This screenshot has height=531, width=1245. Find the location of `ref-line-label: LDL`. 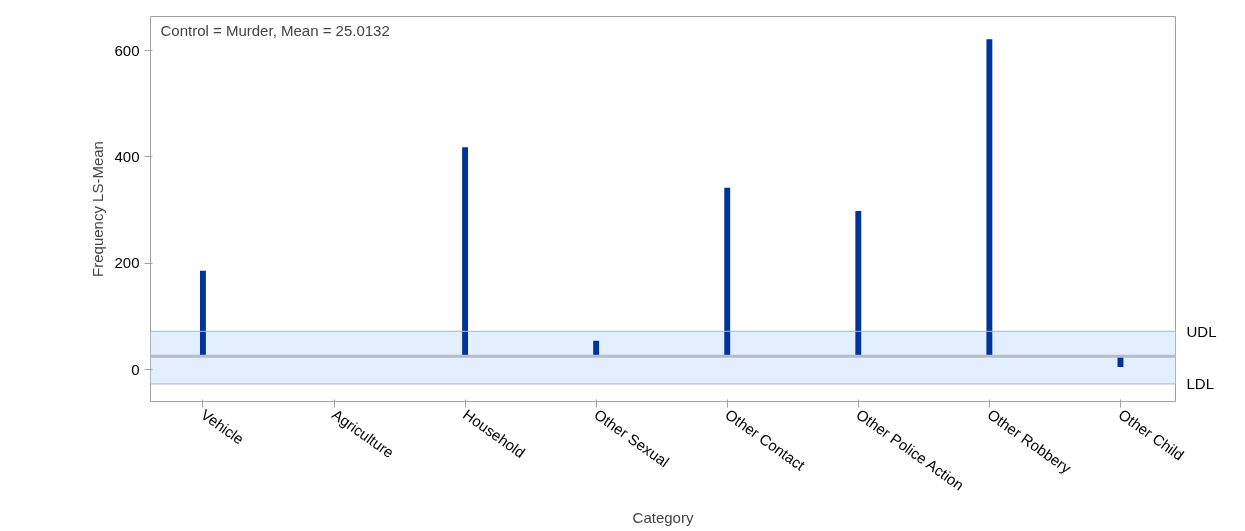

ref-line-label: LDL is located at coordinates (1200, 384).